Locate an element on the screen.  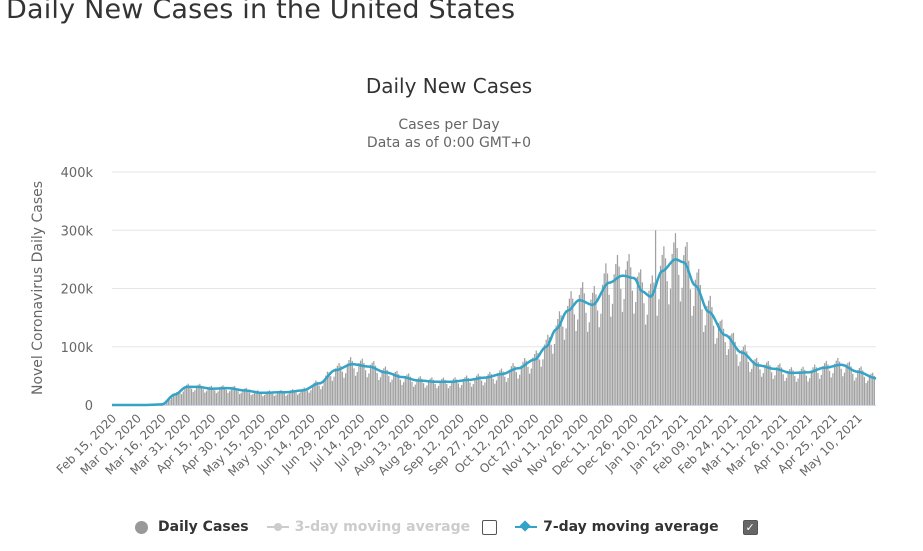
y-tick-label: 200k is located at coordinates (77, 290).